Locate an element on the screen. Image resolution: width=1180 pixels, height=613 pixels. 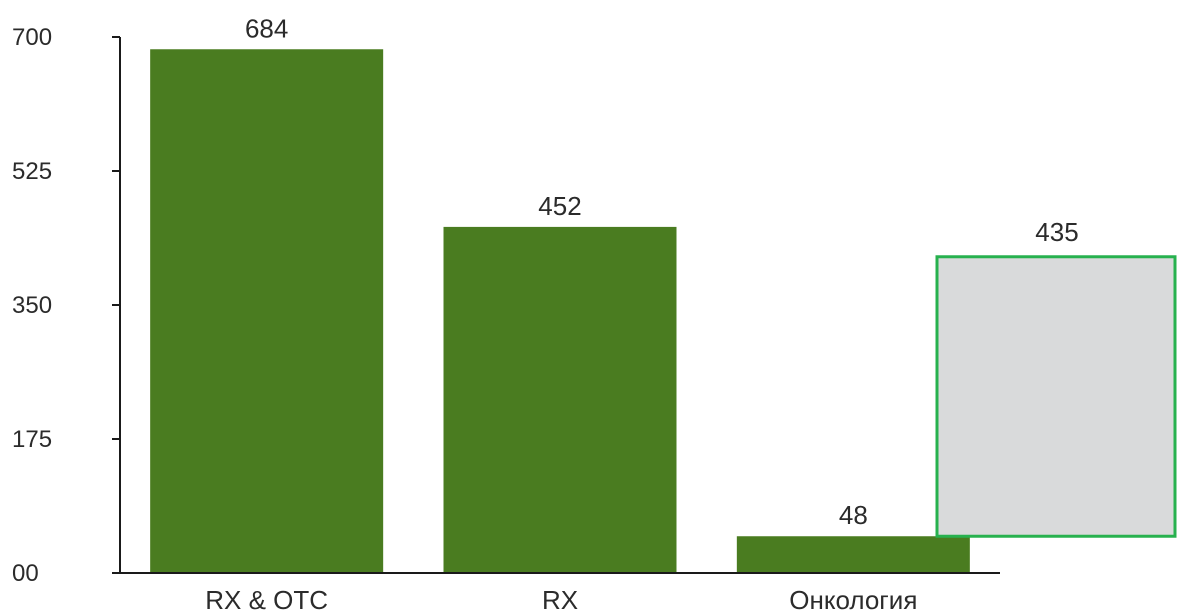
x-axis: RX & OTC RX Онкология is located at coordinates (560, 592).